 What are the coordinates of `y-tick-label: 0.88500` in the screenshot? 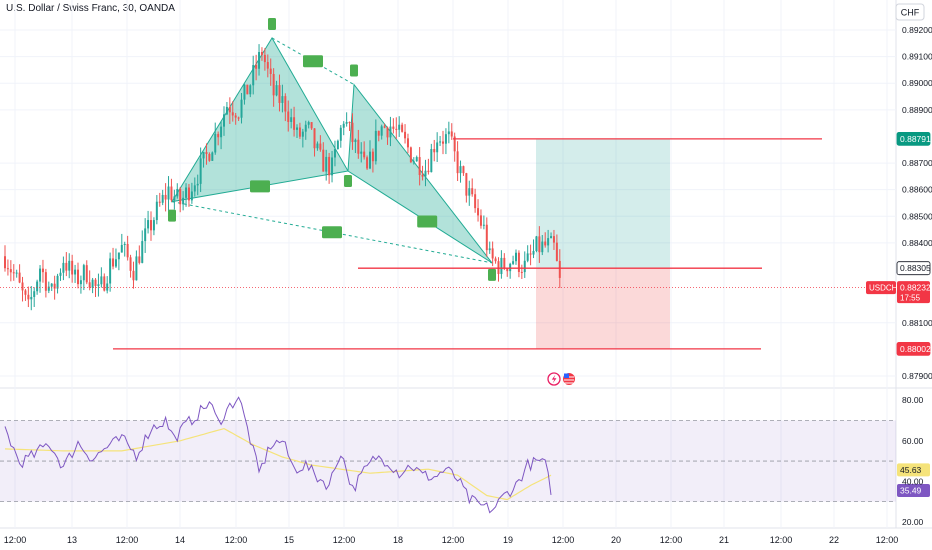 It's located at (917, 216).